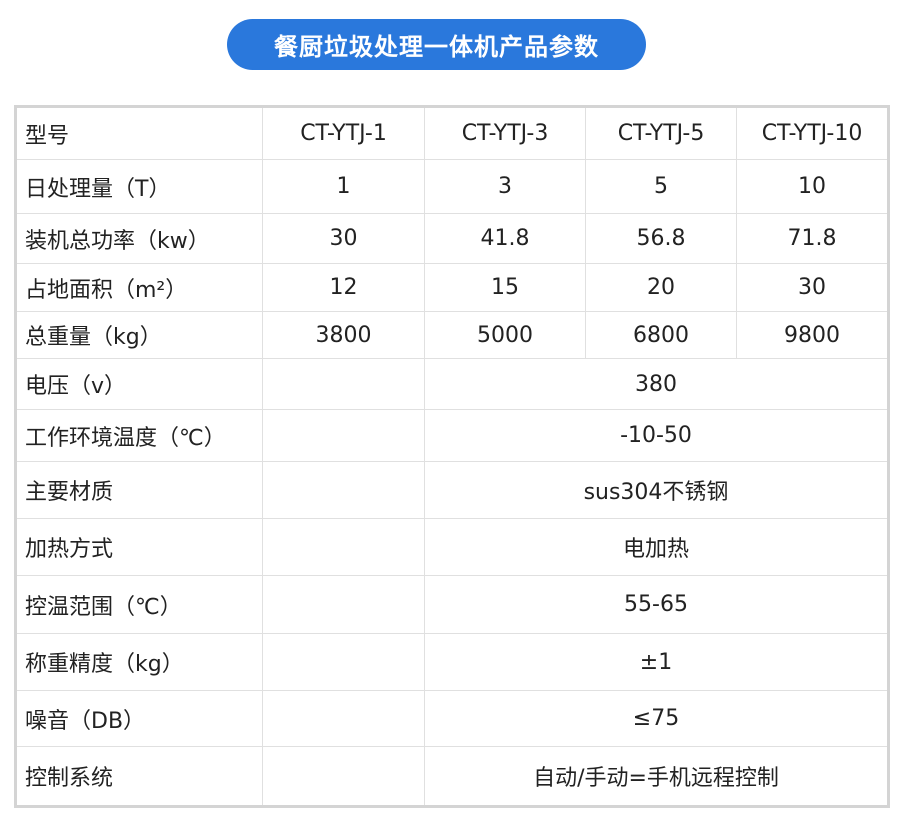 Image resolution: width=900 pixels, height=837 pixels. What do you see at coordinates (139, 384) in the screenshot?
I see `row-label: 电压（v）` at bounding box center [139, 384].